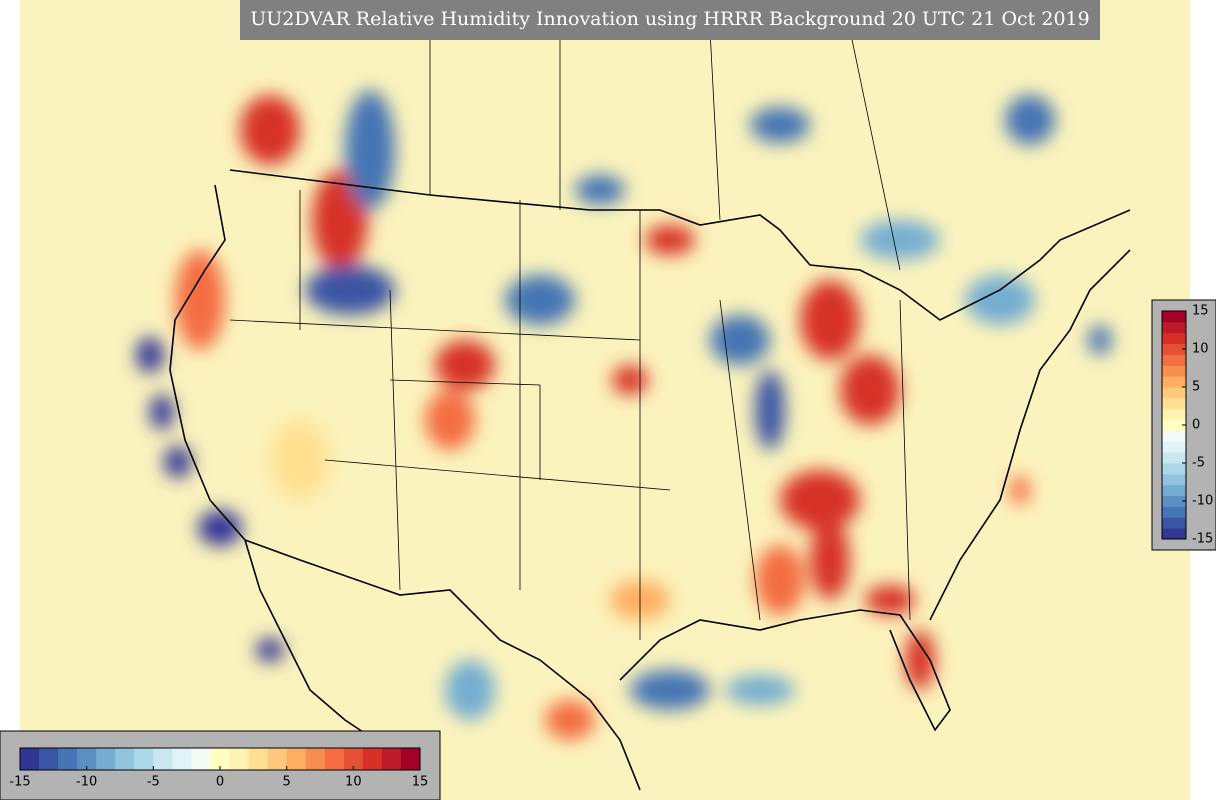 The image size is (1216, 800). What do you see at coordinates (442, 665) in the screenshot?
I see `border-south` at bounding box center [442, 665].